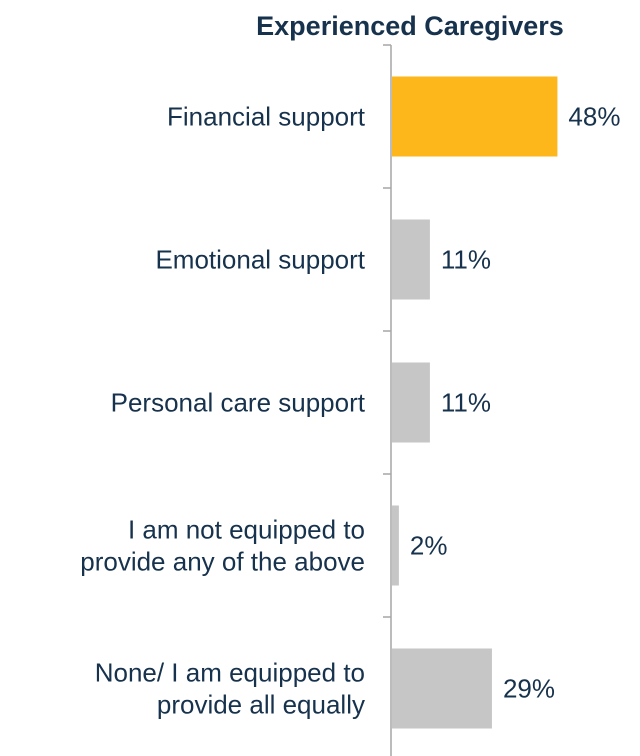 Image resolution: width=640 pixels, height=756 pixels. Describe the element at coordinates (410, 26) in the screenshot. I see `chart-title: Experienced Caregivers` at that location.